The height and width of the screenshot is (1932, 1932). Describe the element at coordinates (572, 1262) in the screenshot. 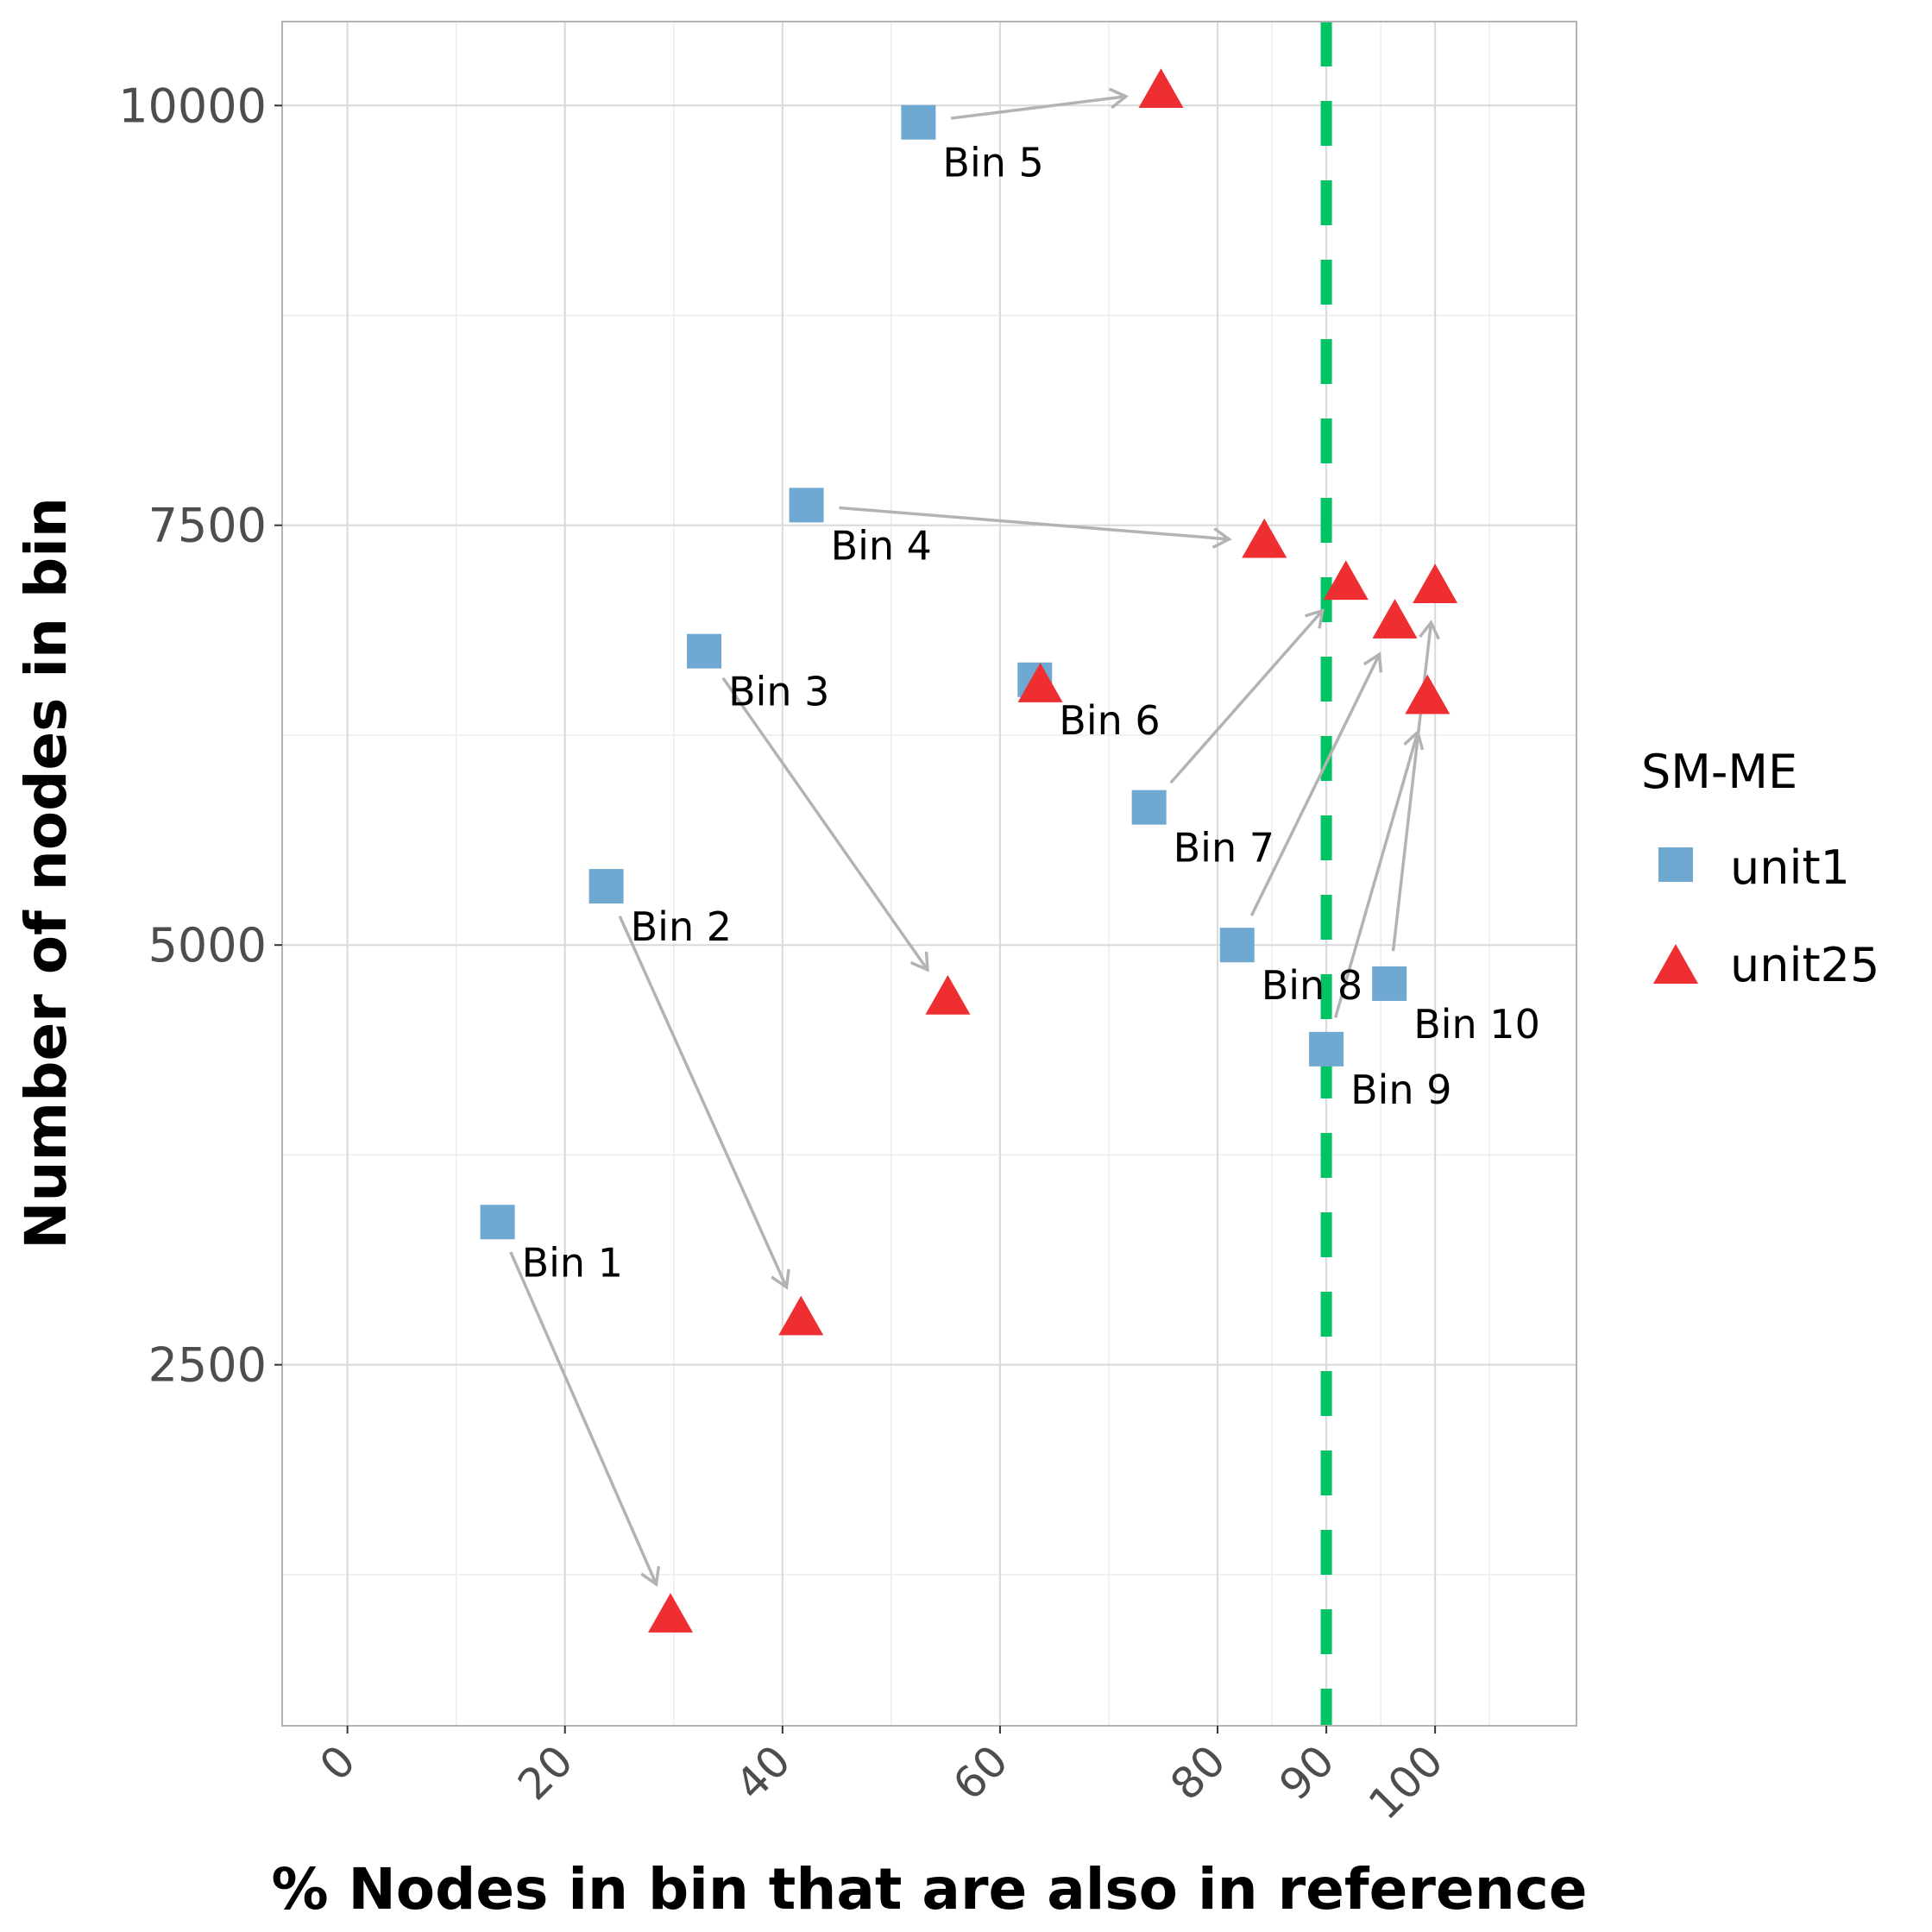

I see `point-label: Bin 1` at that location.